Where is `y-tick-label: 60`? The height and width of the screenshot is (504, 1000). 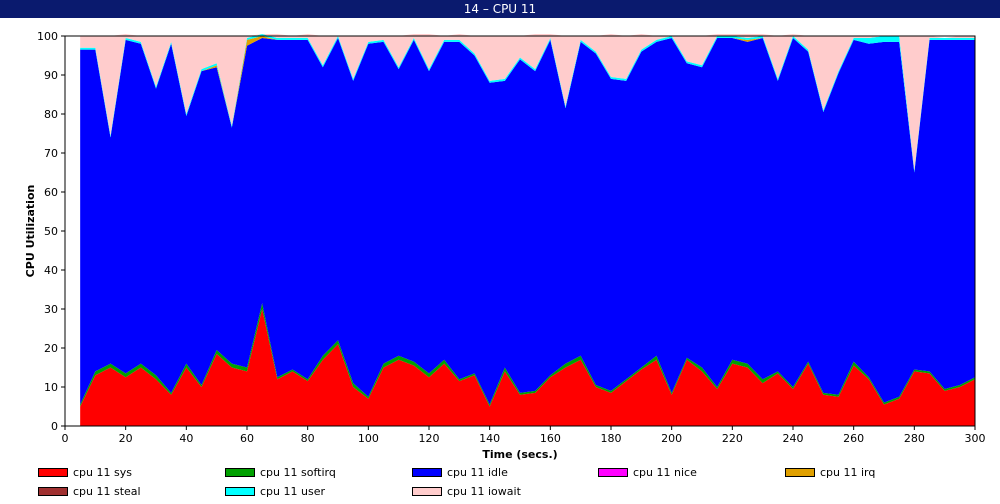
y-tick-label: 60 is located at coordinates (51, 192).